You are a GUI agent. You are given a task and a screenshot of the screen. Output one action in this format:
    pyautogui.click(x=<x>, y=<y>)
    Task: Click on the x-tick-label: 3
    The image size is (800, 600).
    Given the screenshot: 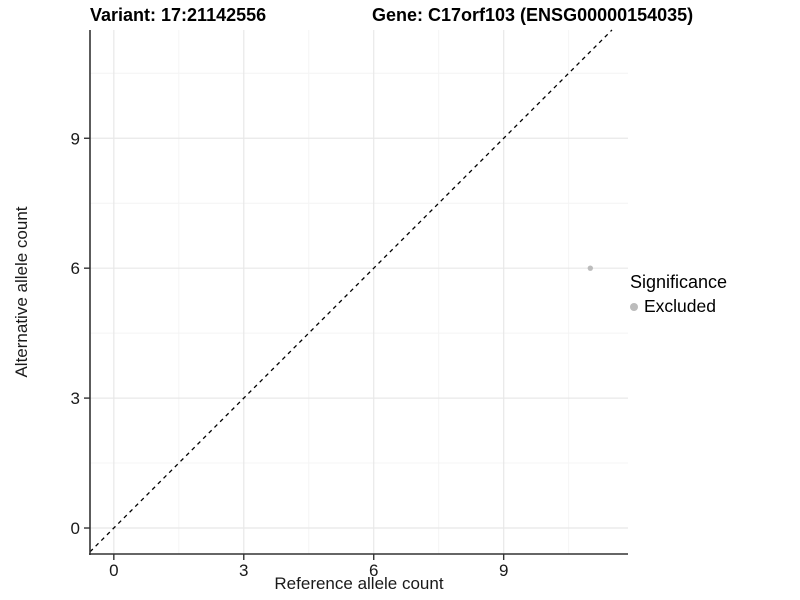 What is the action you would take?
    pyautogui.click(x=243, y=570)
    